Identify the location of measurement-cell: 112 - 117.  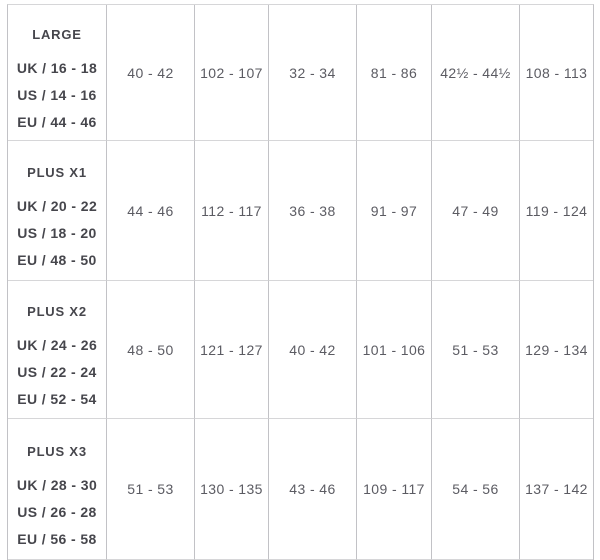
(232, 211).